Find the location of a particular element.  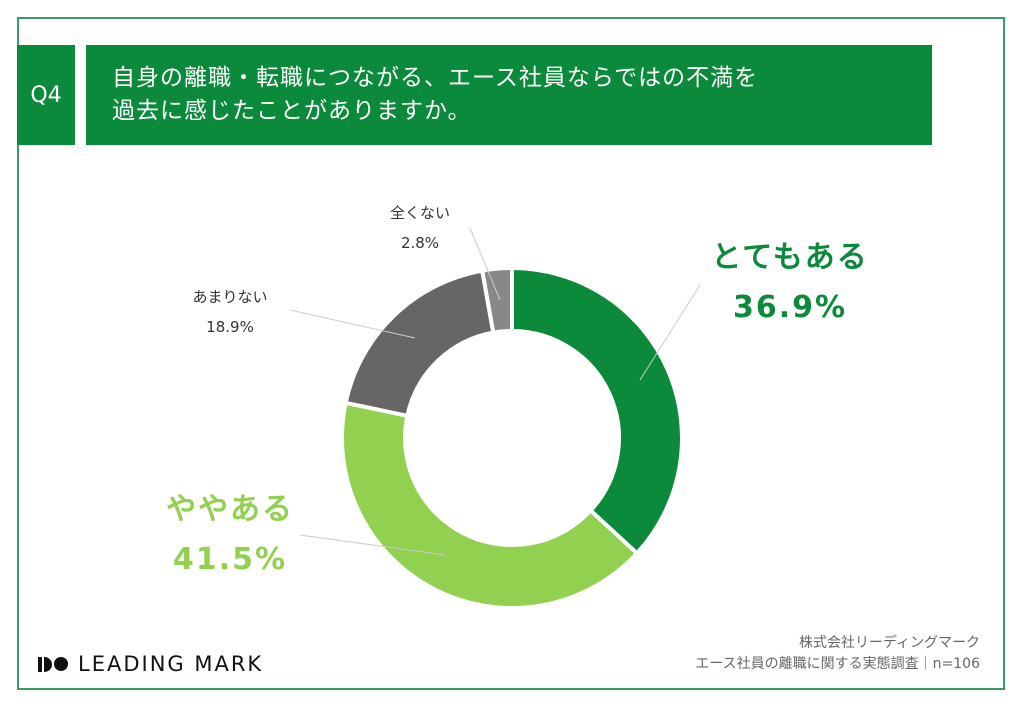

value-label: 41.5% is located at coordinates (230, 559).